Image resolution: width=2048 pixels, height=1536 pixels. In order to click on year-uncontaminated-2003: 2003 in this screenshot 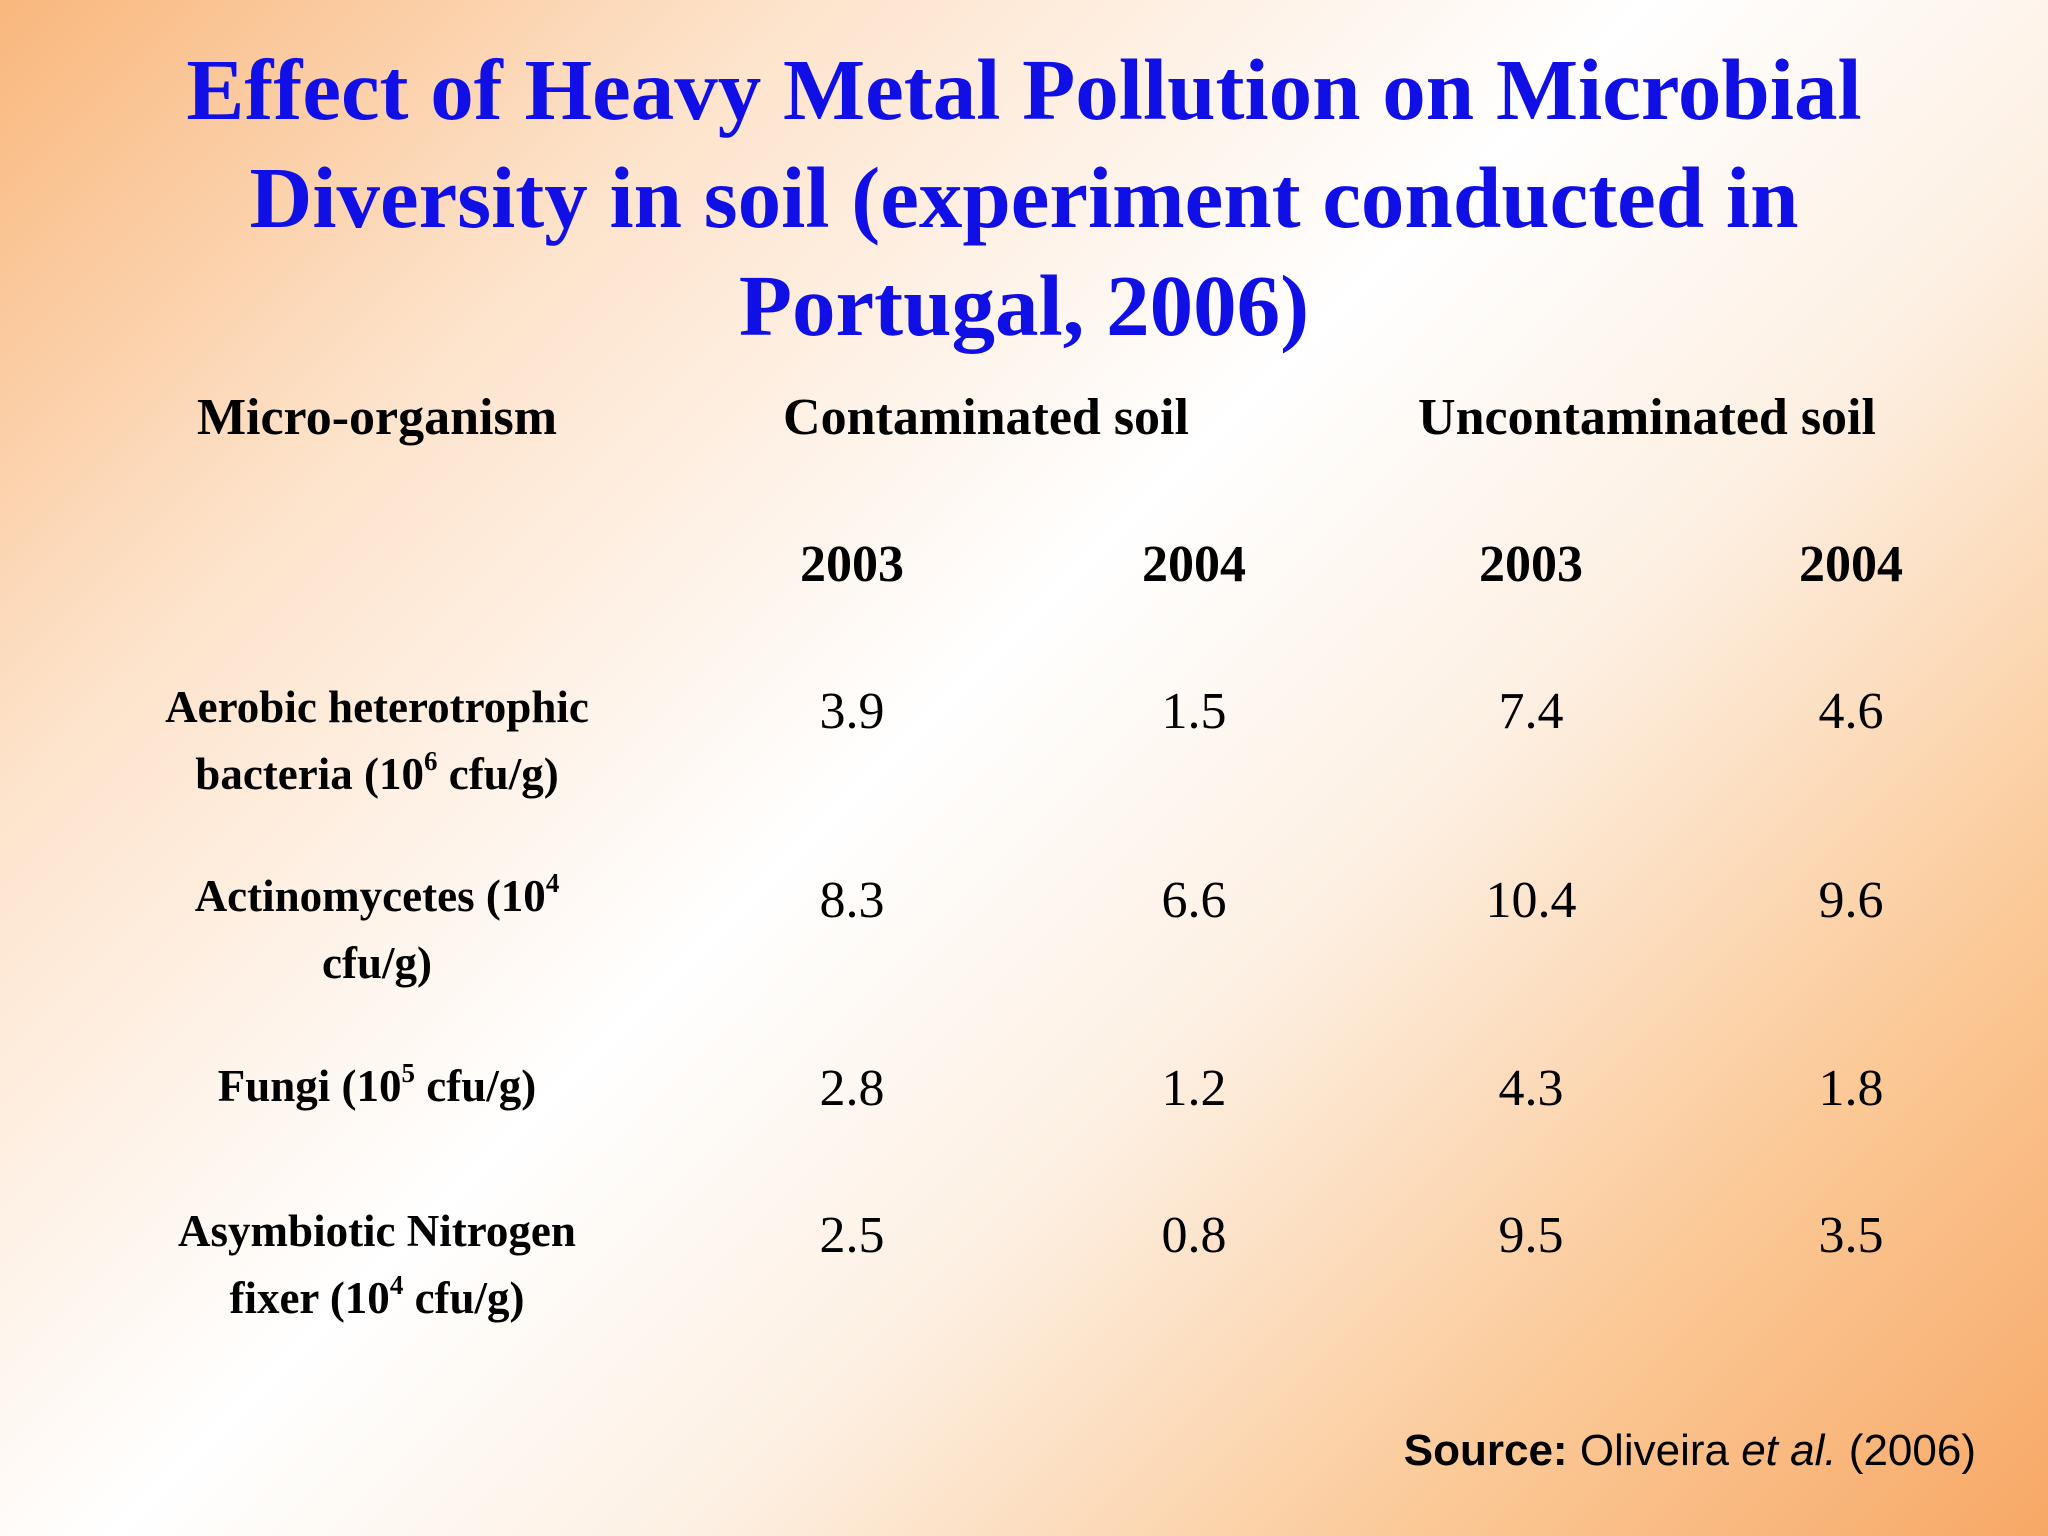, I will do `click(1531, 564)`.